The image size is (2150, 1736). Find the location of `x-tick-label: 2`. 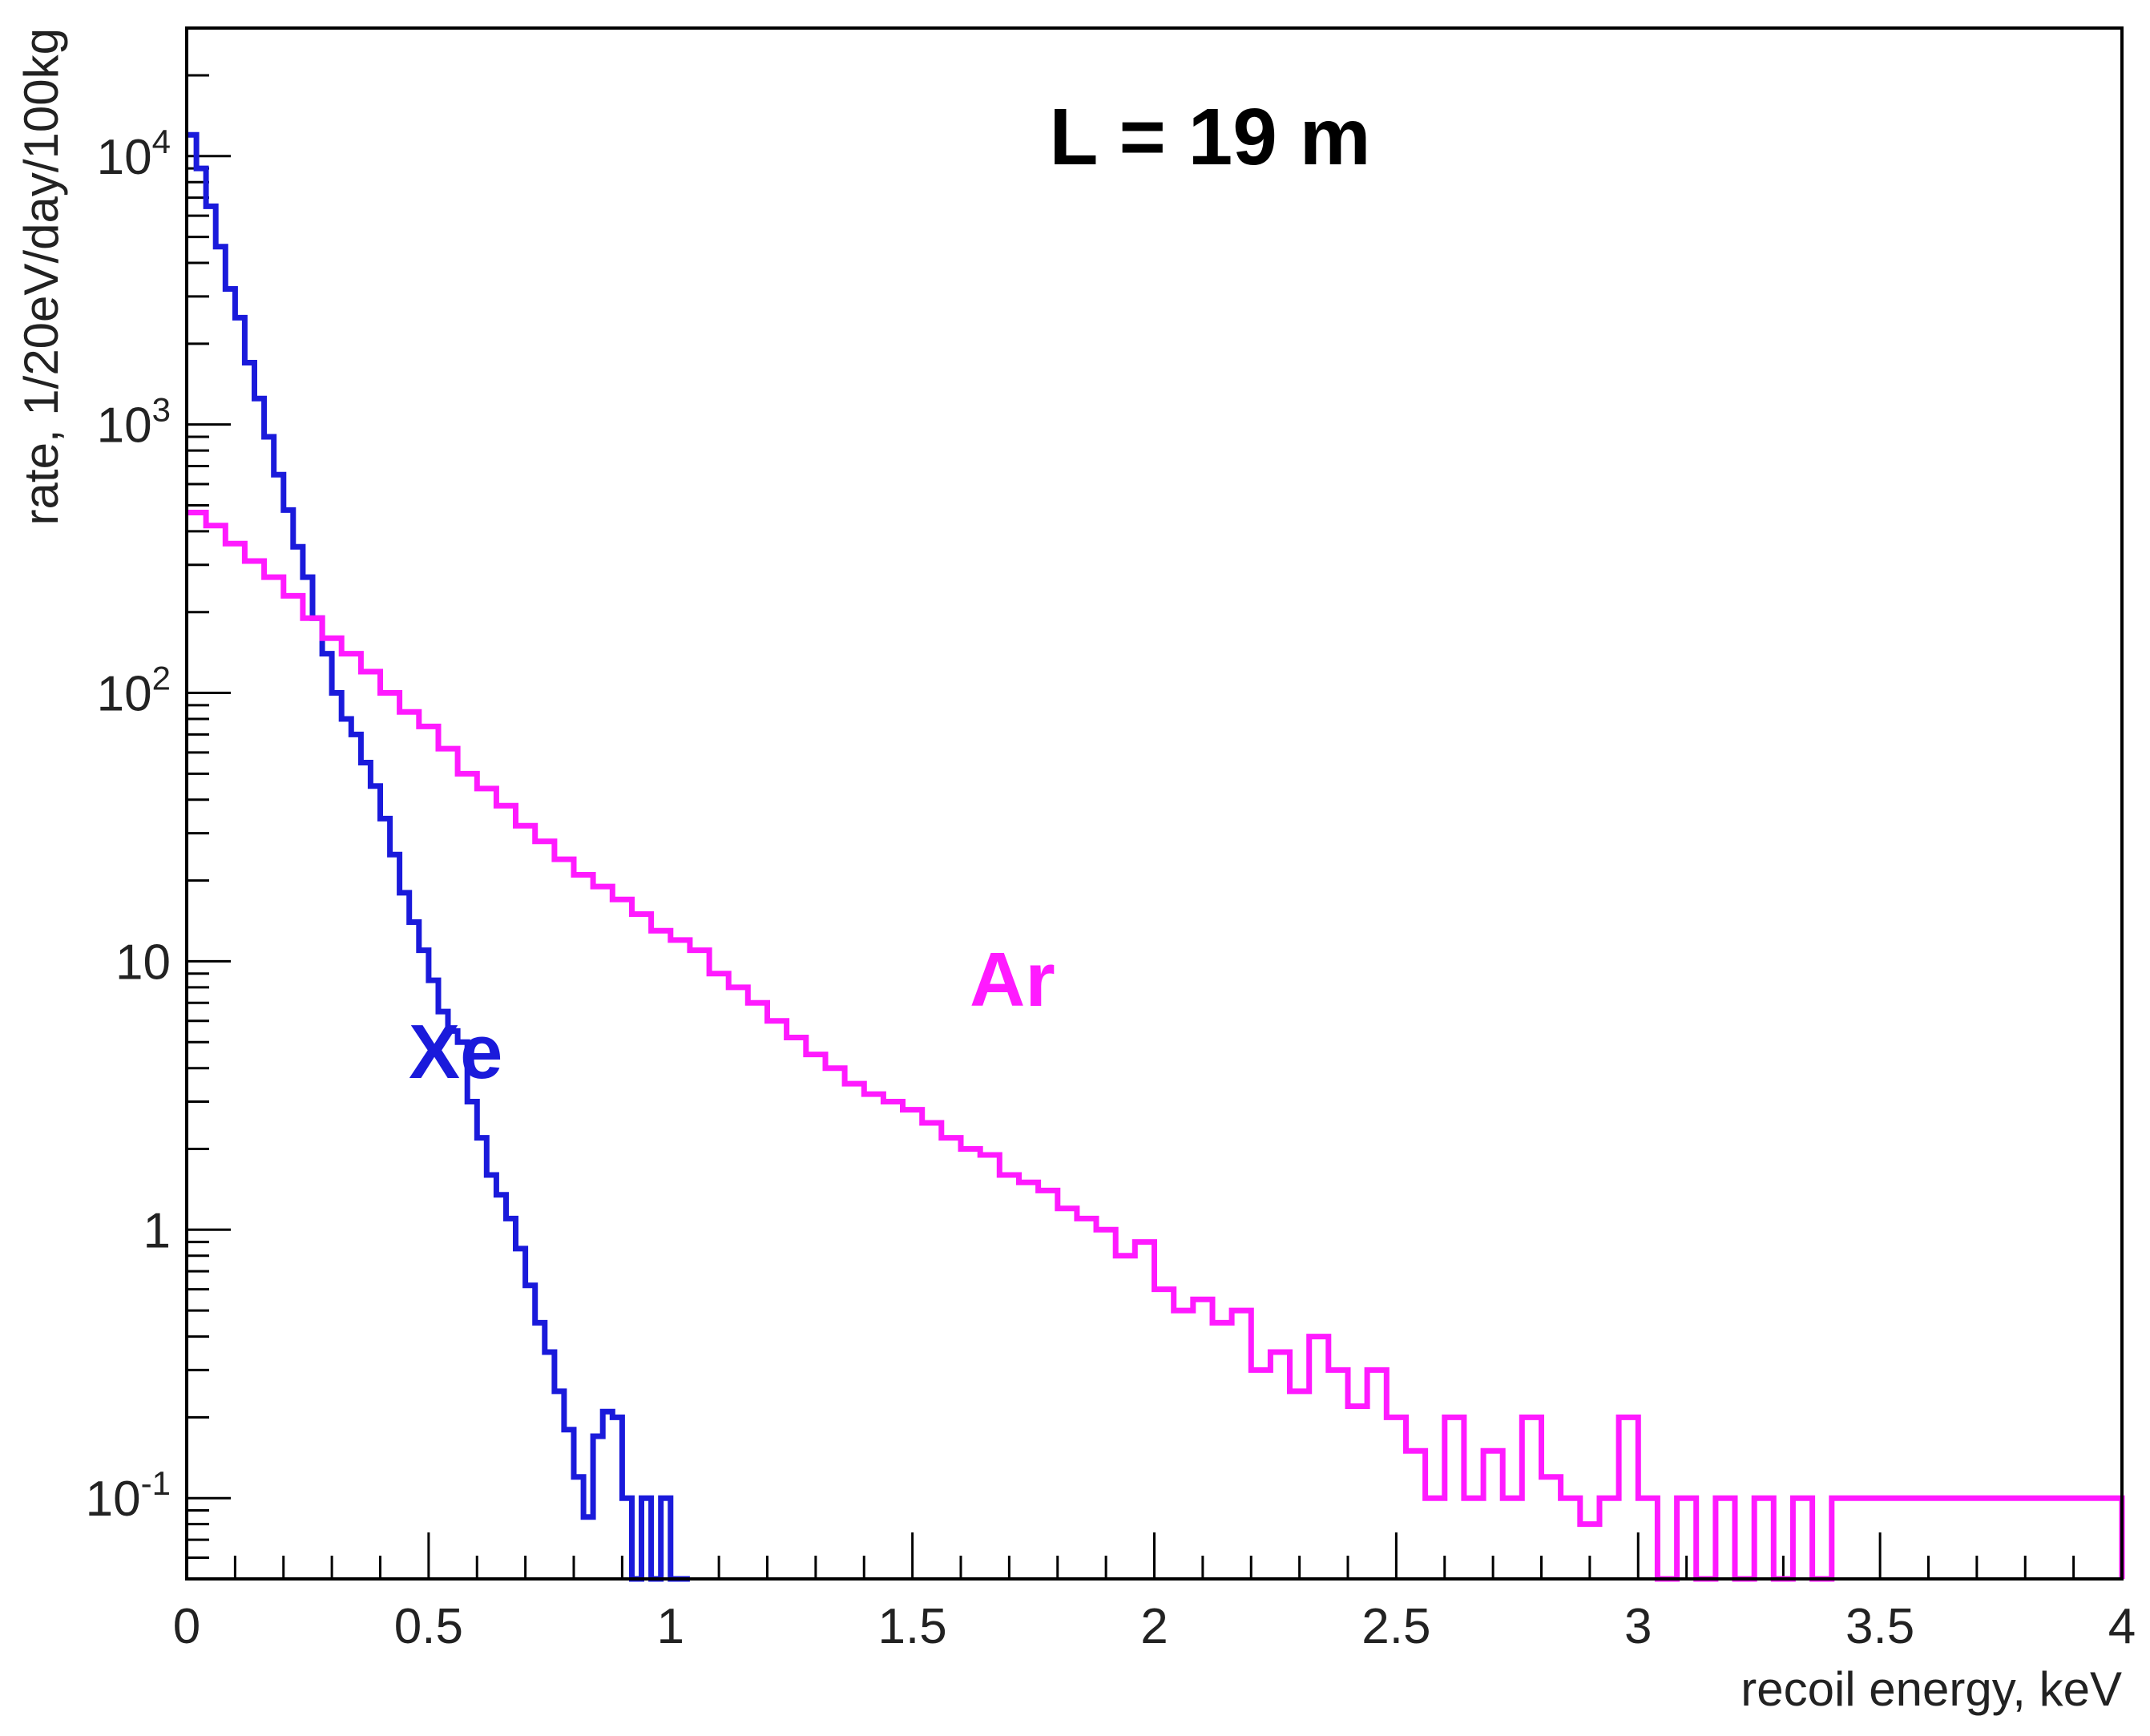

x-tick-label: 2 is located at coordinates (1154, 1627).